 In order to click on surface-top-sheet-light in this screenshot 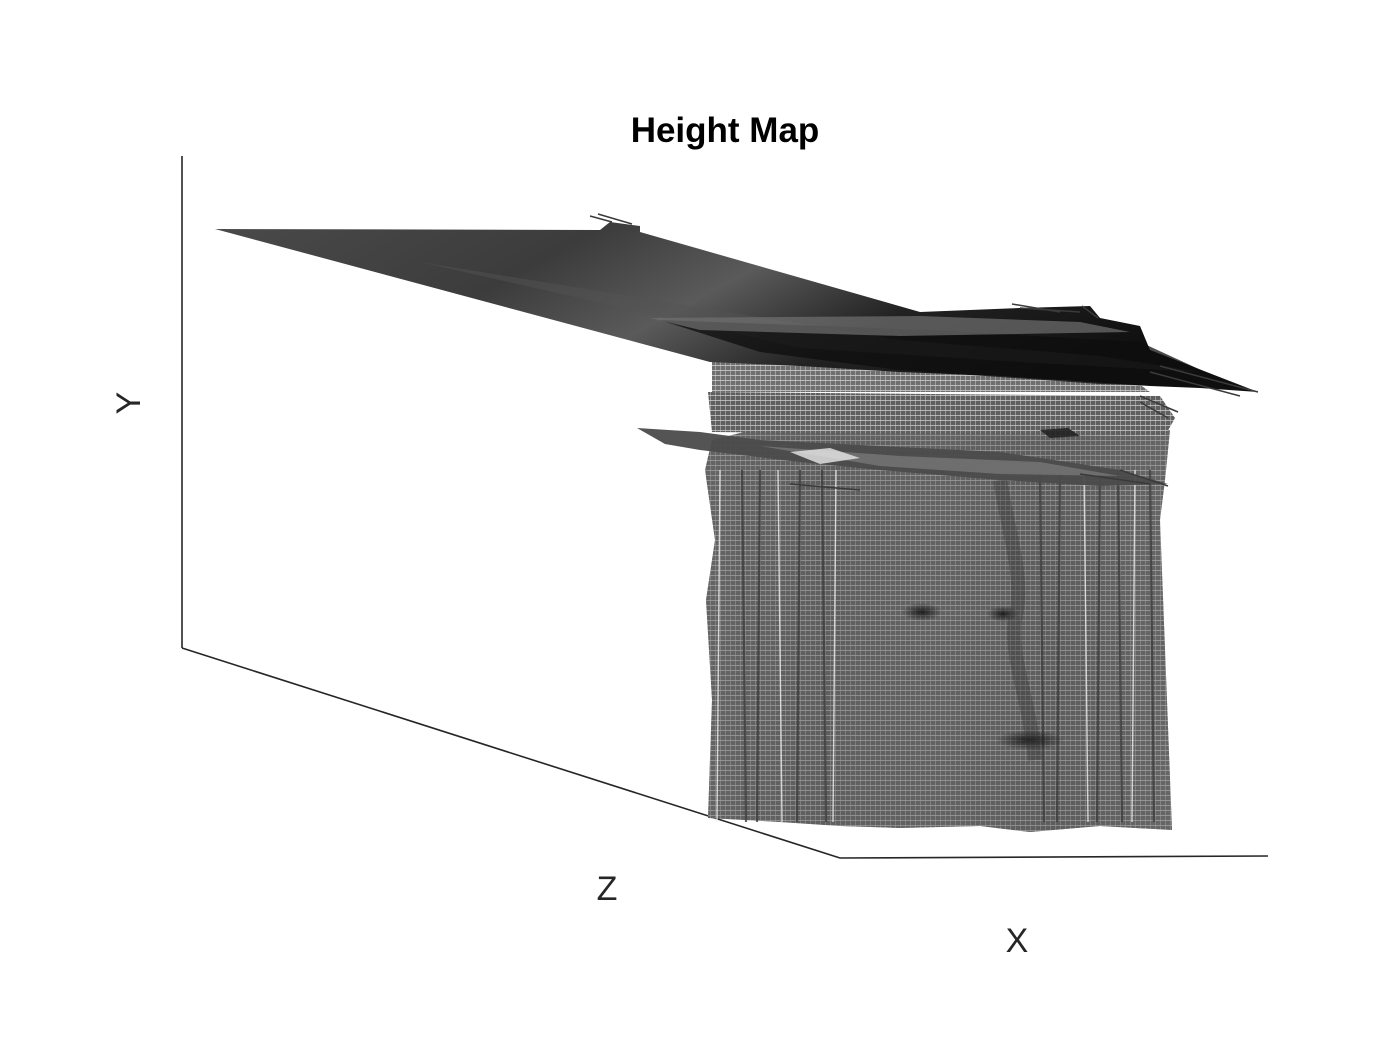, I will do `click(890, 326)`.